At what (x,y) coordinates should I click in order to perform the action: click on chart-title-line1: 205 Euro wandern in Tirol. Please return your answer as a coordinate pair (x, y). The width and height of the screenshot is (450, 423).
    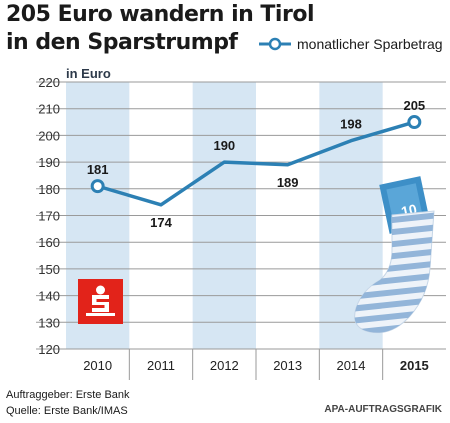
    Looking at the image, I should click on (160, 14).